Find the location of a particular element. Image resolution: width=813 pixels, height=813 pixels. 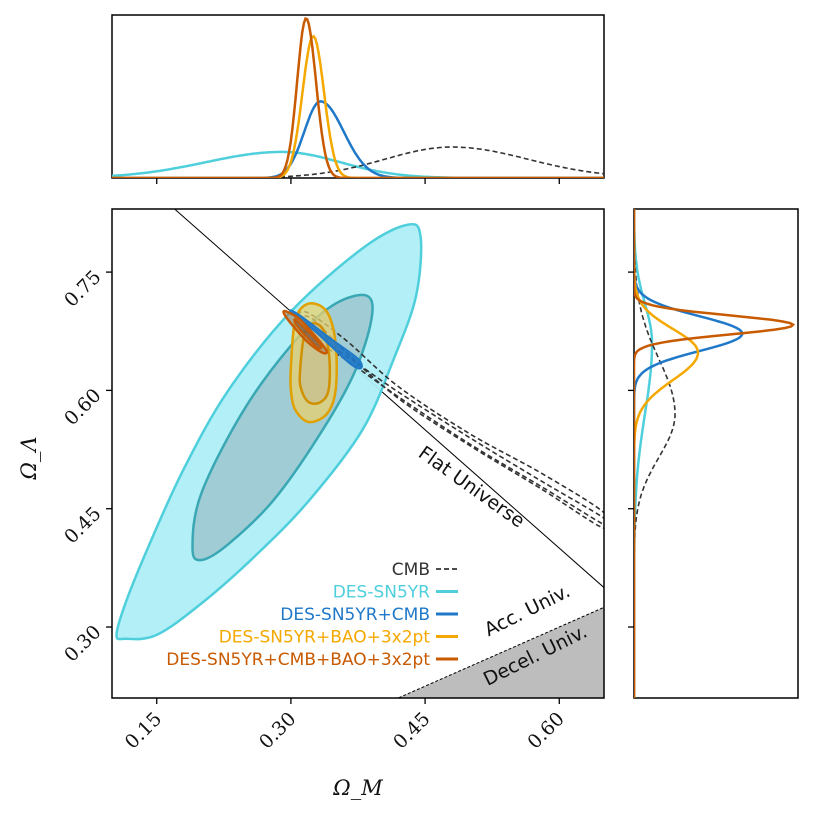

y-axis-label: Ω_Λ is located at coordinates (29, 458).